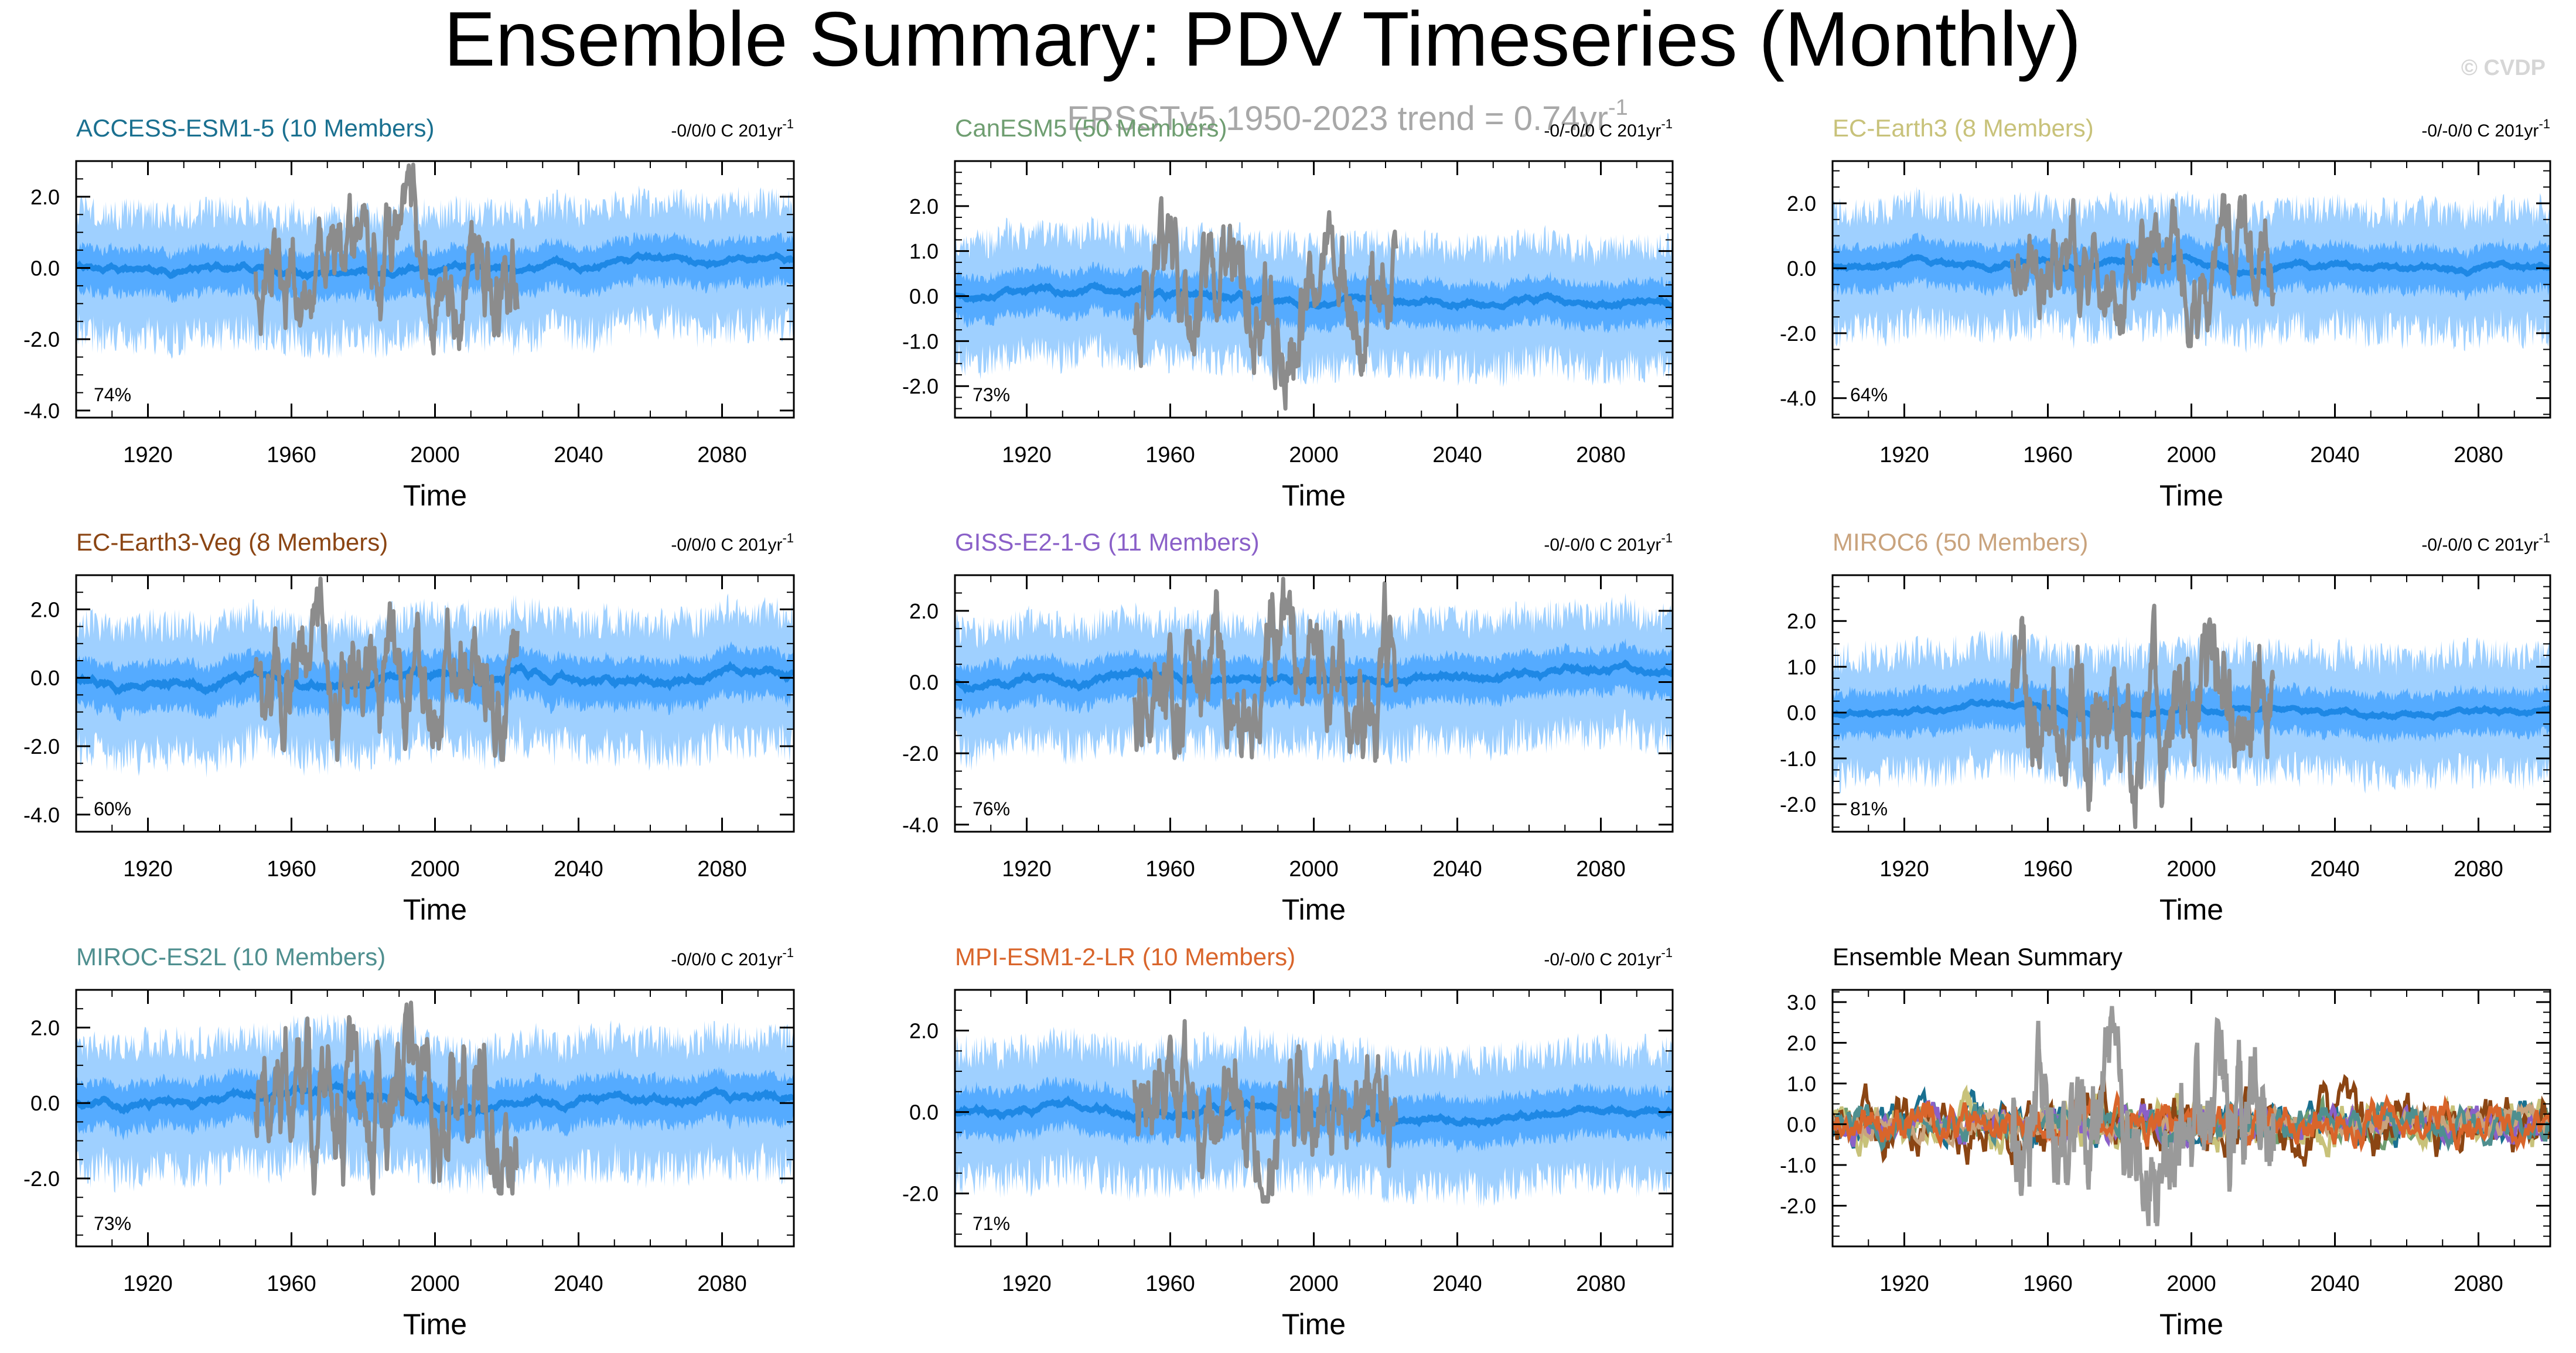  What do you see at coordinates (920, 825) in the screenshot?
I see `y-tick-label: -4.0` at bounding box center [920, 825].